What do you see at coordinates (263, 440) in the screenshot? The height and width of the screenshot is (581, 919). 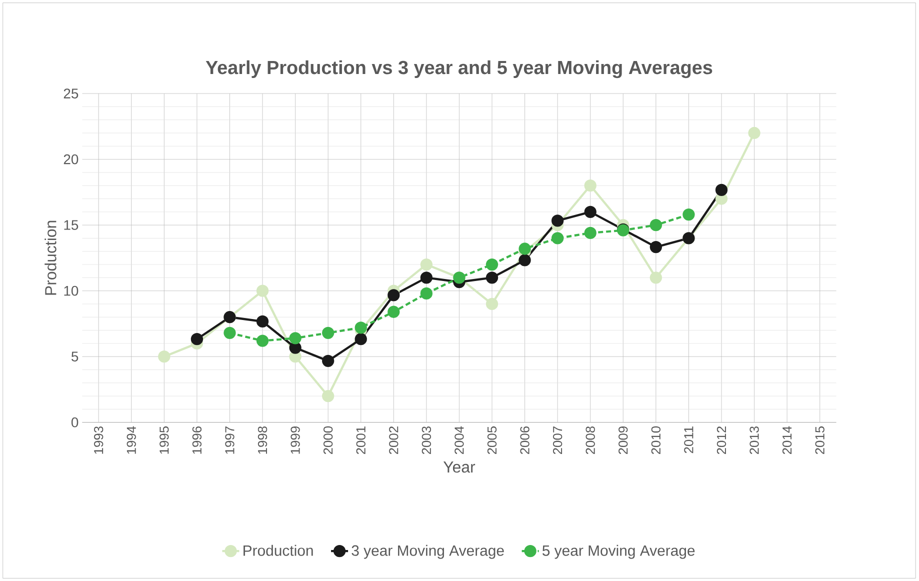 I see `x-tick-label: 1998` at bounding box center [263, 440].